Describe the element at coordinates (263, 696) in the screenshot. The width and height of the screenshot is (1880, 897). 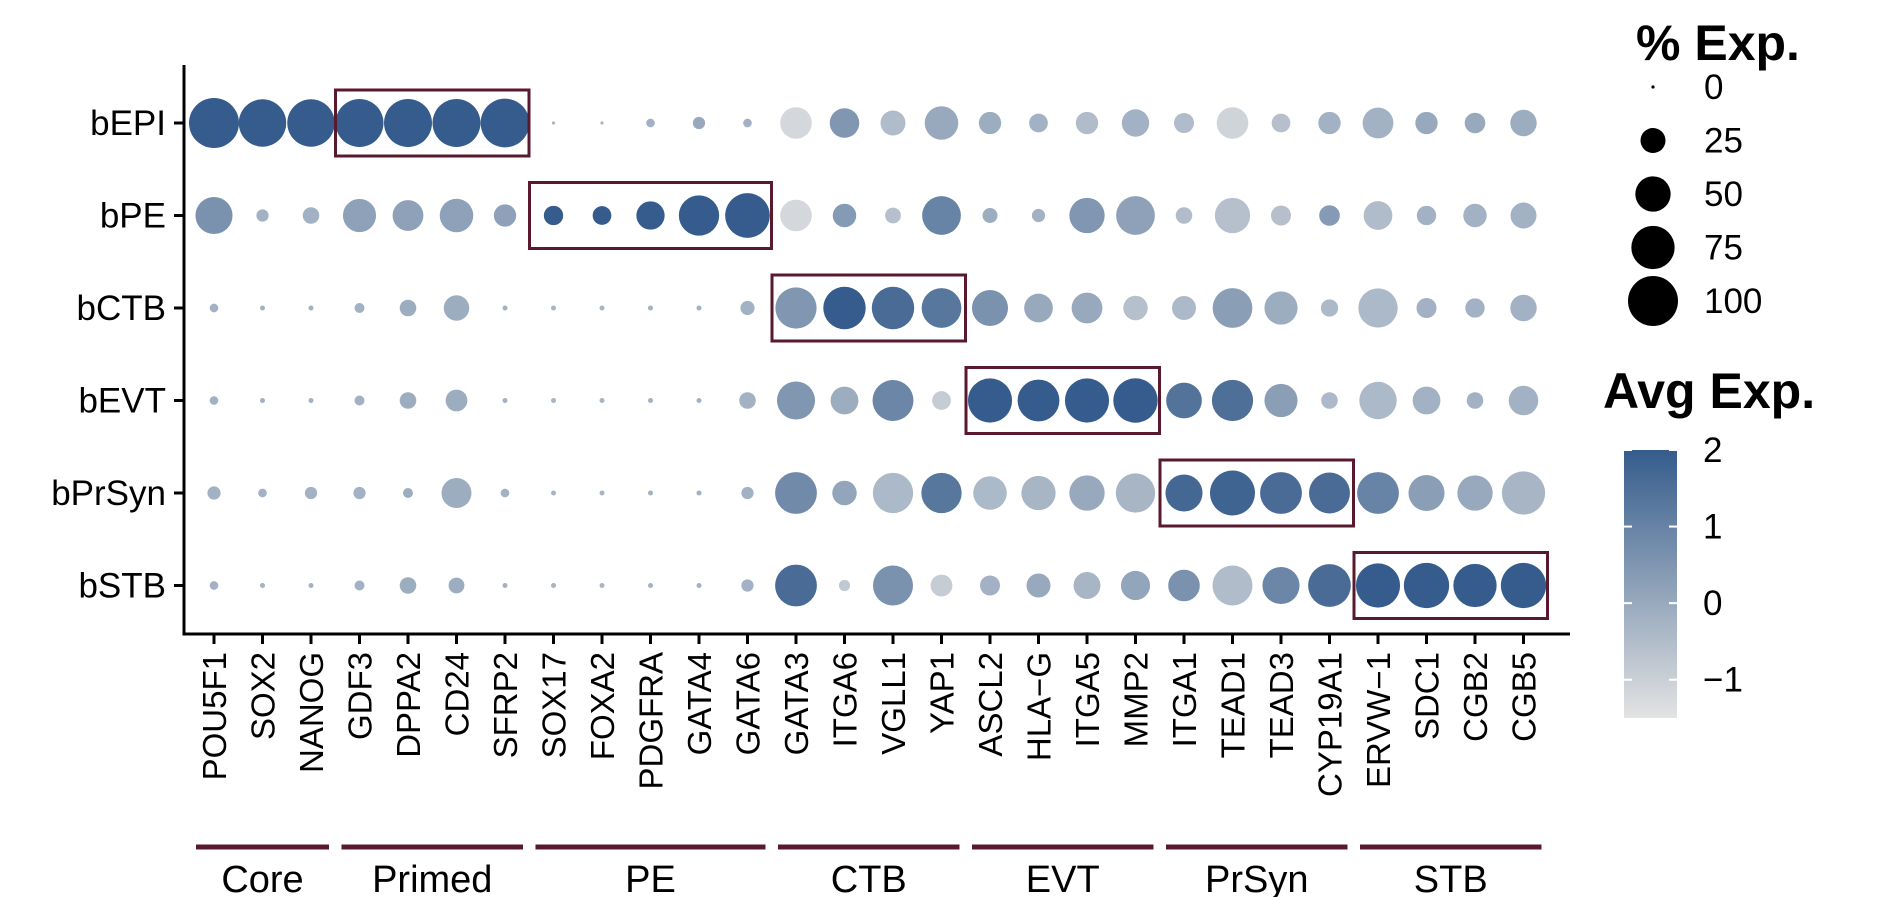
I see `gene-label: SOX2` at that location.